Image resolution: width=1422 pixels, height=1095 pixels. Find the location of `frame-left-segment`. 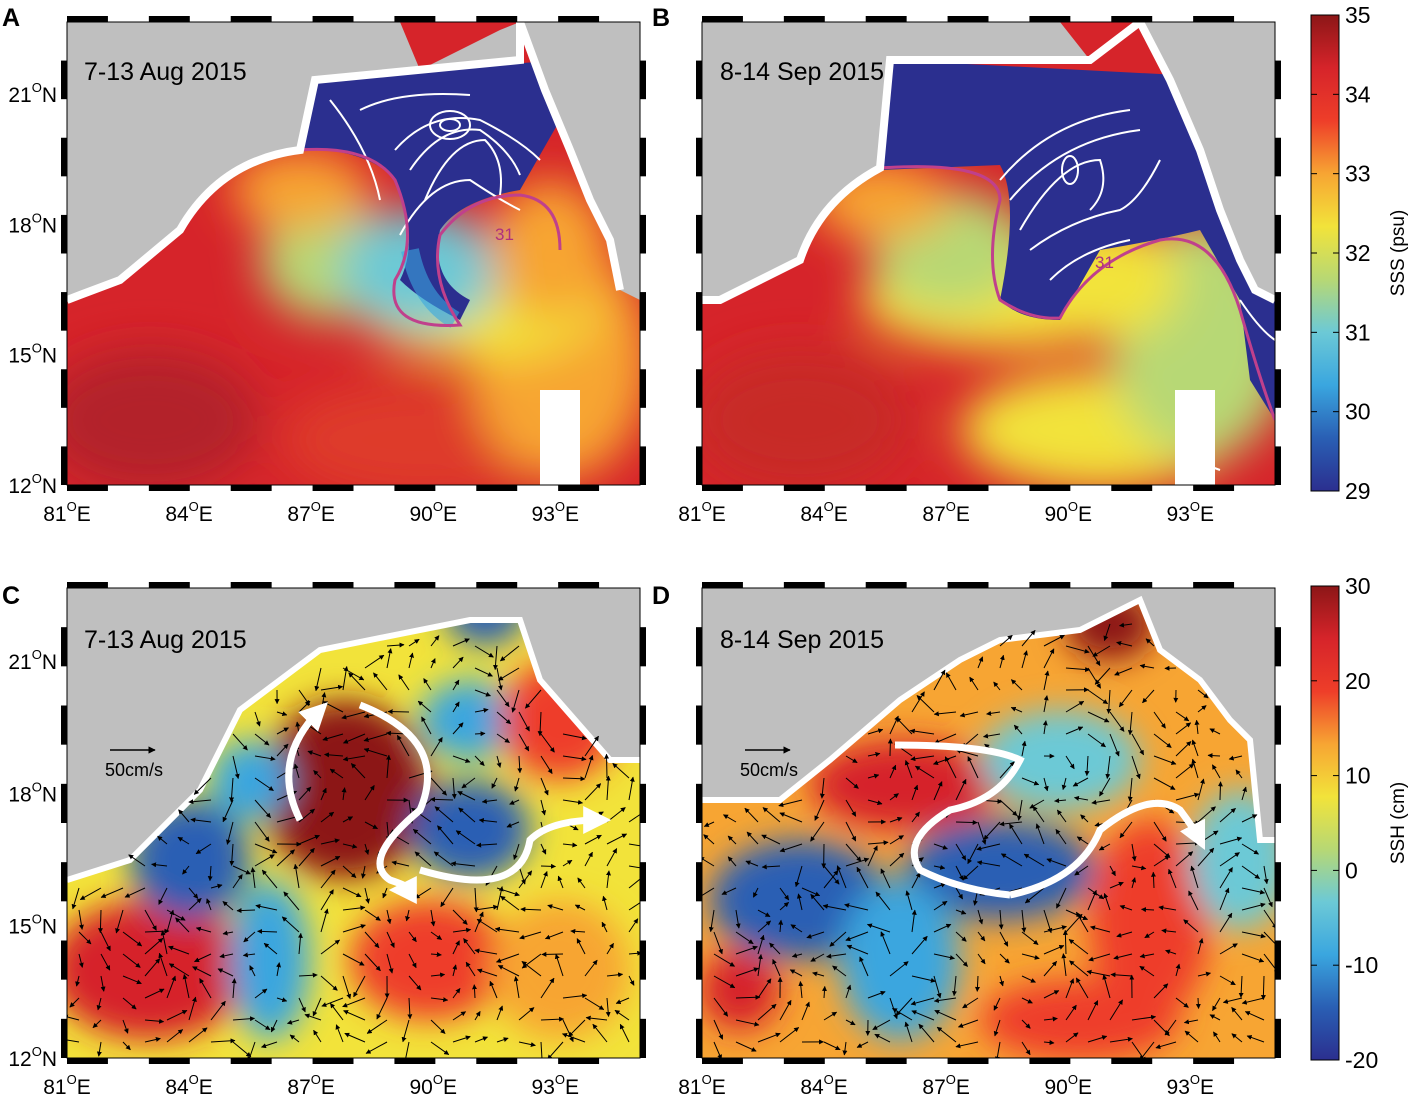

frame-left-segment is located at coordinates (699, 1038).